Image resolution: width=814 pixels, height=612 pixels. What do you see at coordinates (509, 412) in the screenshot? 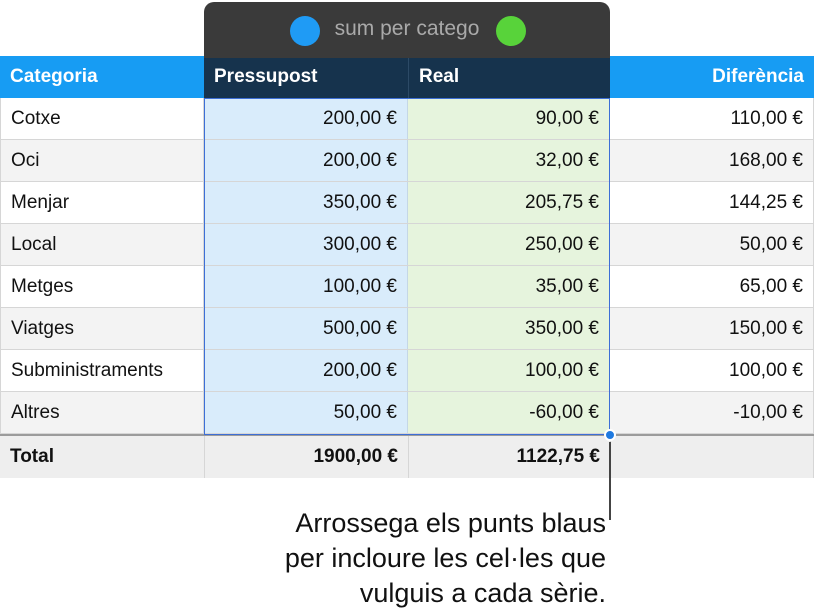
I see `cell-real: -60,00 €` at bounding box center [509, 412].